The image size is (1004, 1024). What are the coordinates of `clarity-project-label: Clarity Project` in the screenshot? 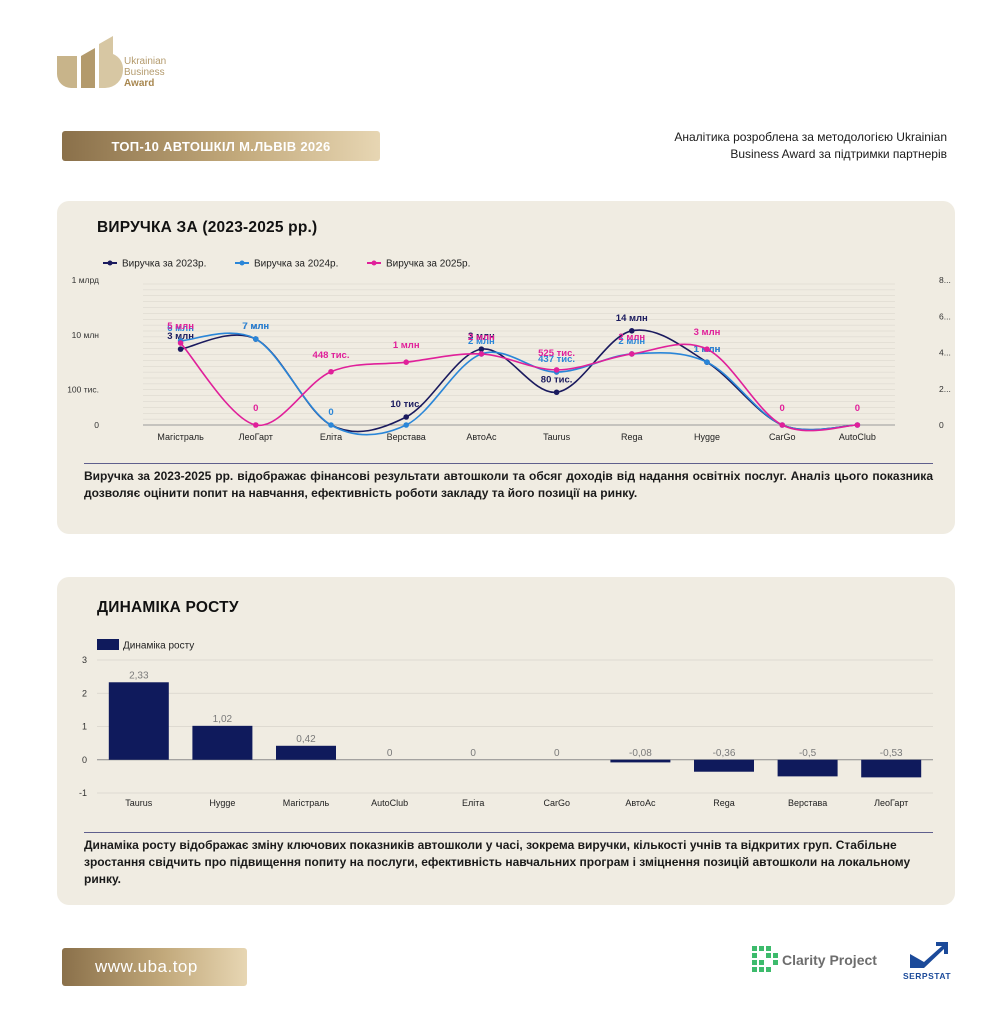 It's located at (829, 960).